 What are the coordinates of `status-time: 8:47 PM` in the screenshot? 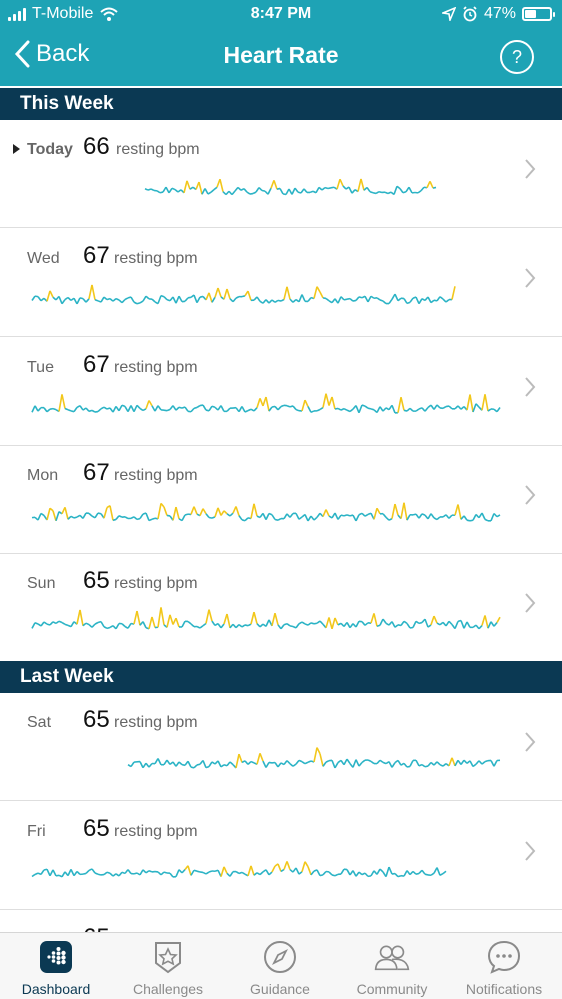 It's located at (281, 13).